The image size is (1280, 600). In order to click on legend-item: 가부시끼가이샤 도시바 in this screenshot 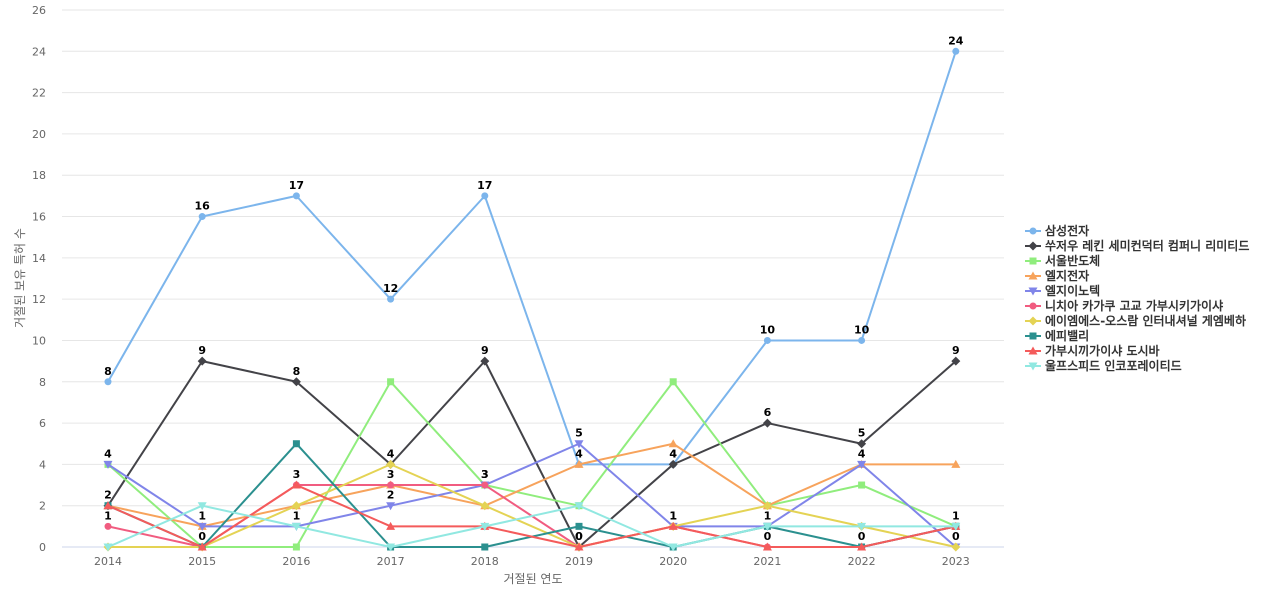, I will do `click(1092, 350)`.